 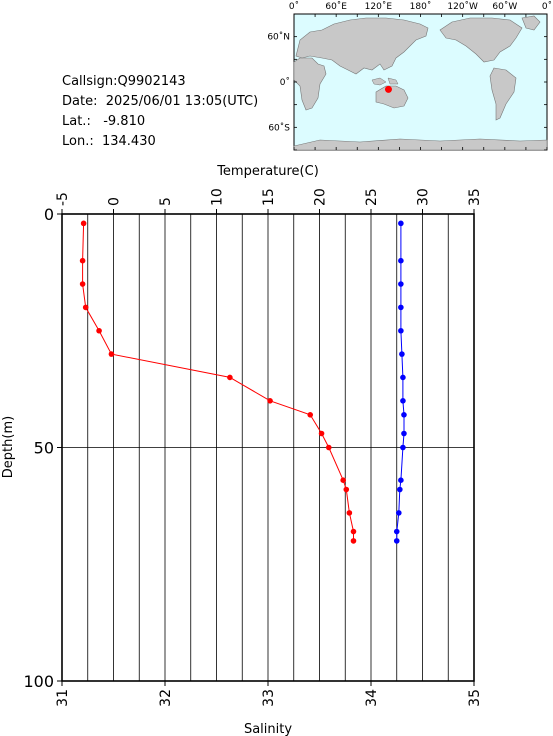 I want to click on salinity-tick-label: 35, so click(x=475, y=698).